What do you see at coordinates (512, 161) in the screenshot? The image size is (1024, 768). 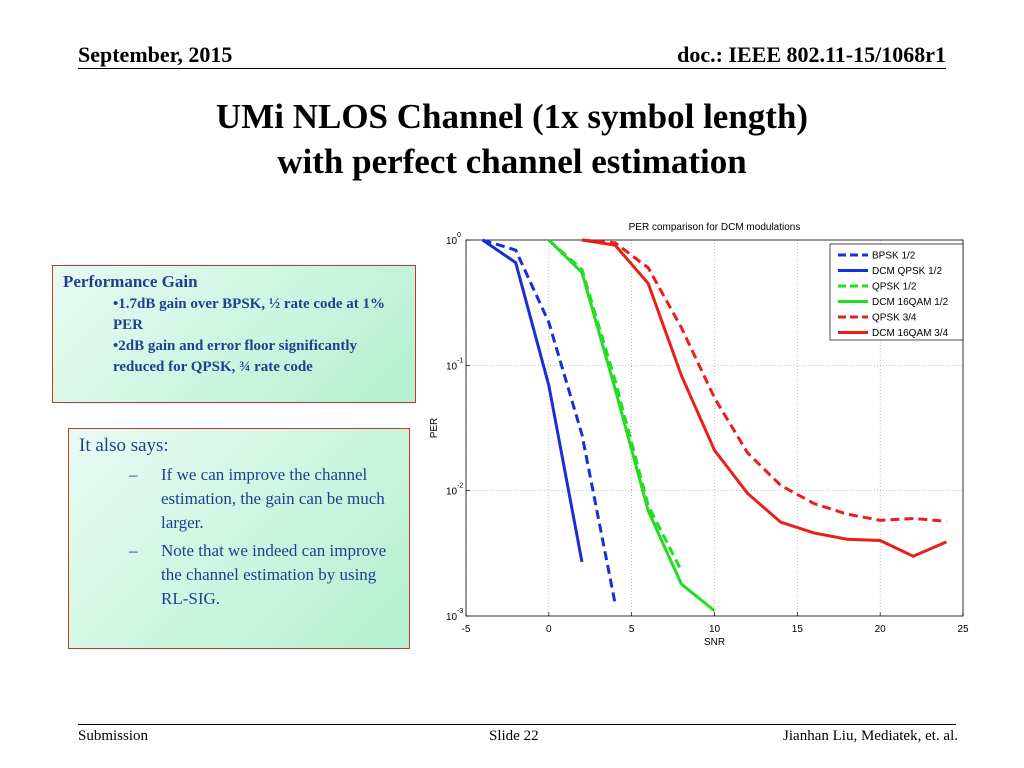 I see `title-line: with perfect channel estimation` at bounding box center [512, 161].